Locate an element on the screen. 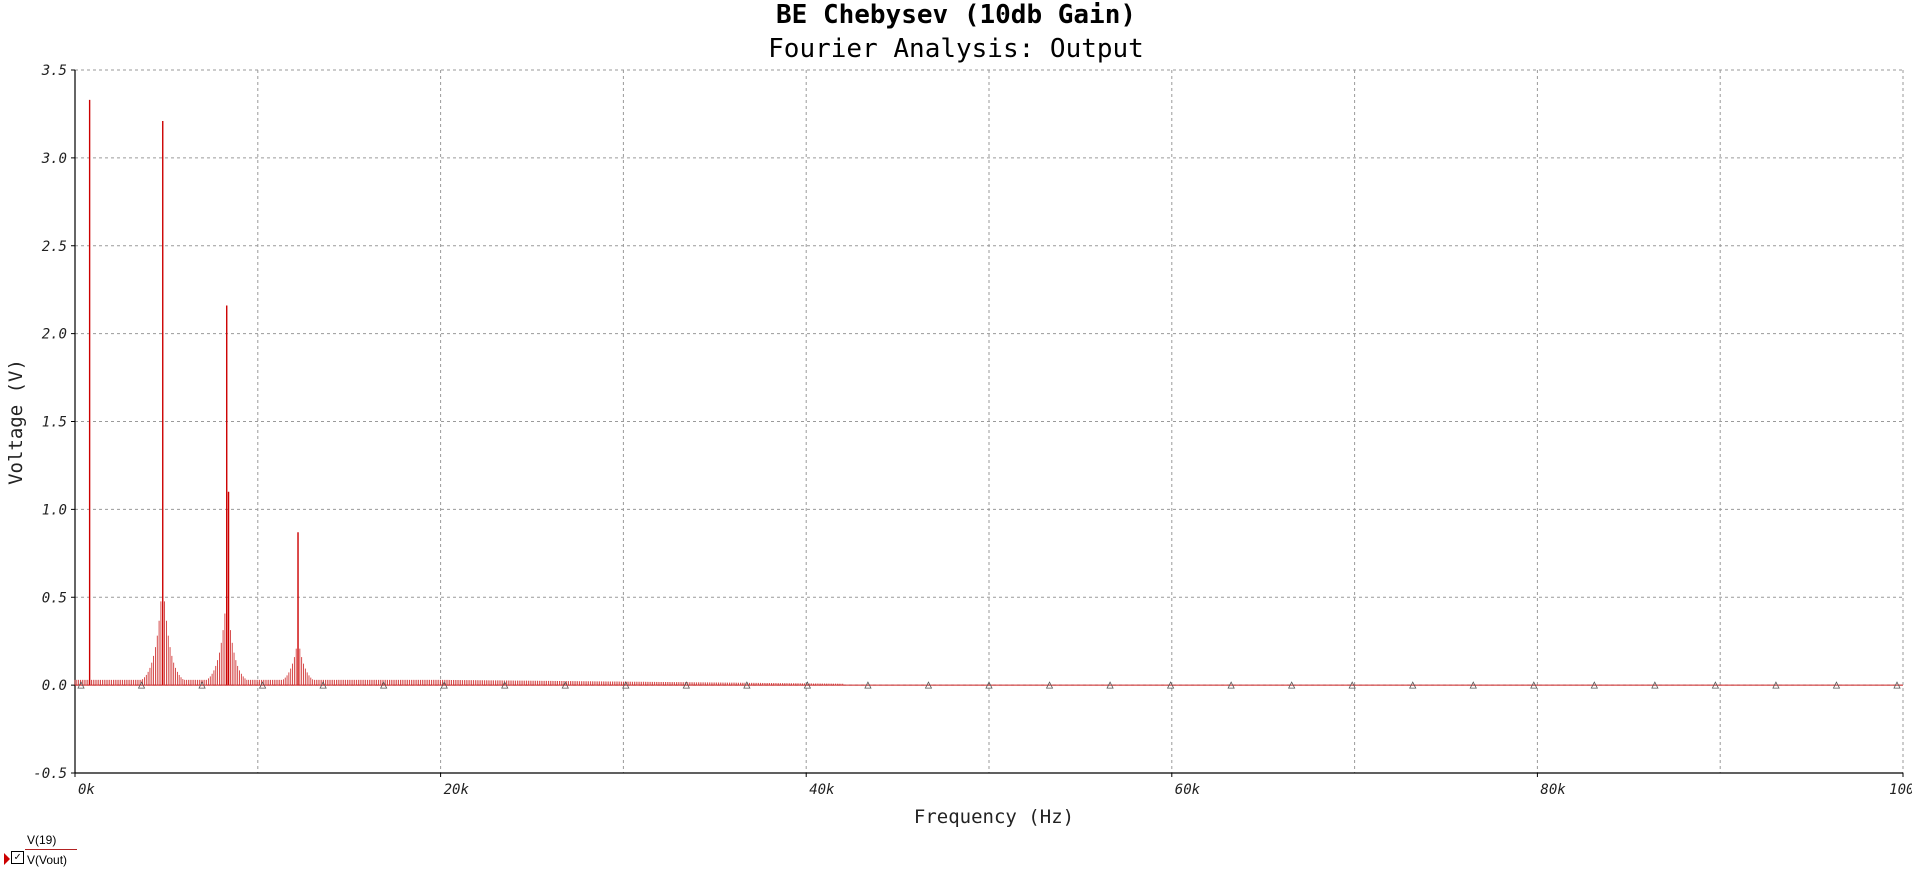 The width and height of the screenshot is (1912, 872). legend-entry-vout: V(Vout) is located at coordinates (47, 860).